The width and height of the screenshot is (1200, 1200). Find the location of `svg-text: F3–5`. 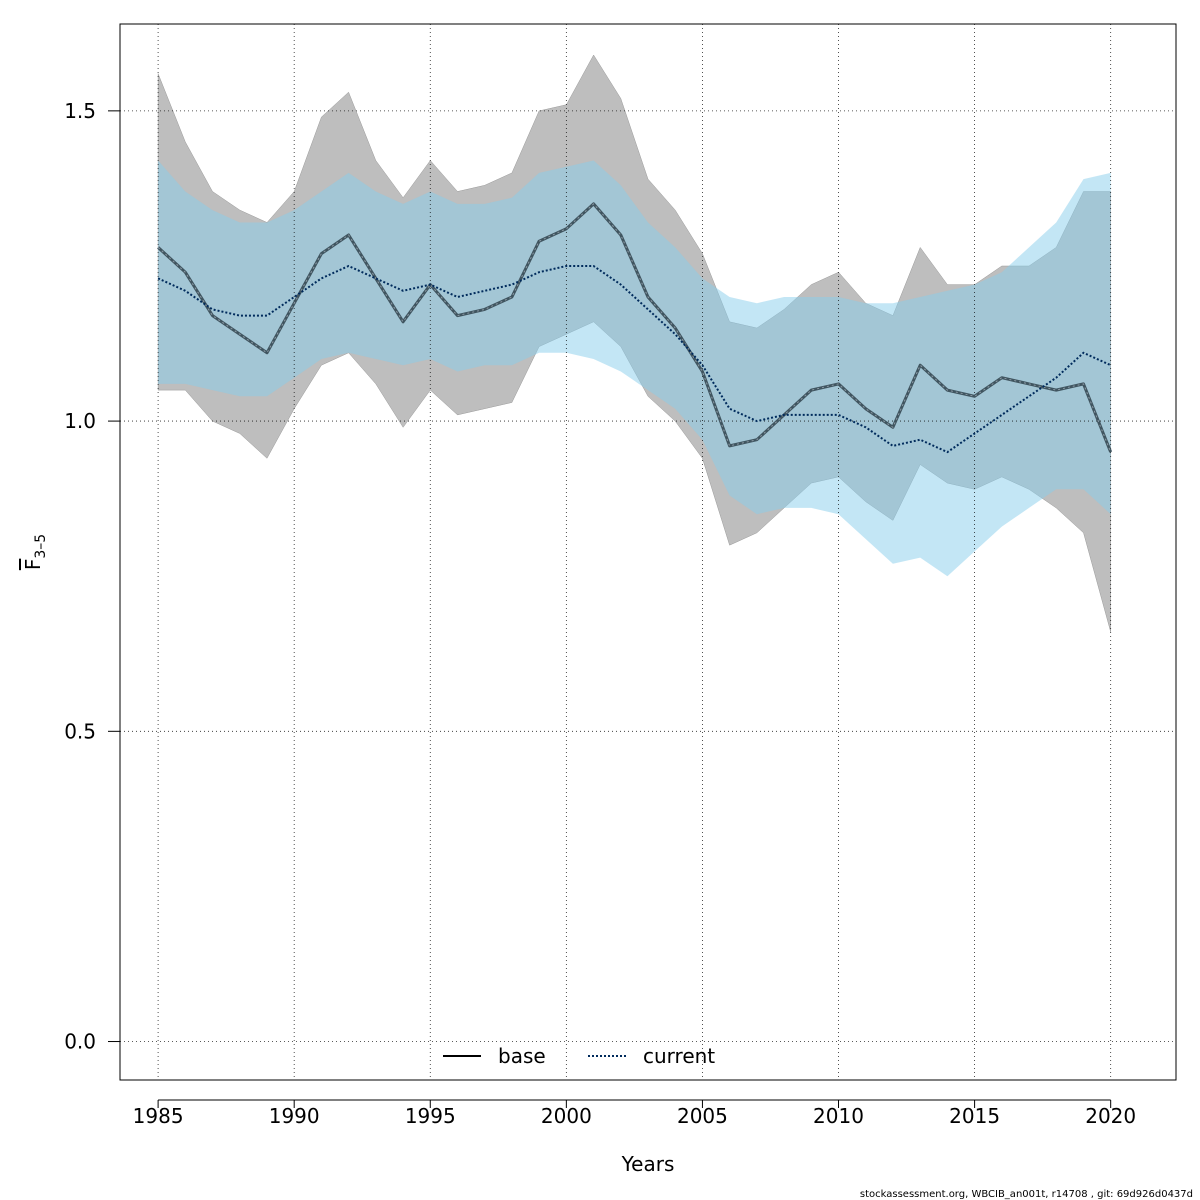

svg-text: F3–5 is located at coordinates (35, 552).